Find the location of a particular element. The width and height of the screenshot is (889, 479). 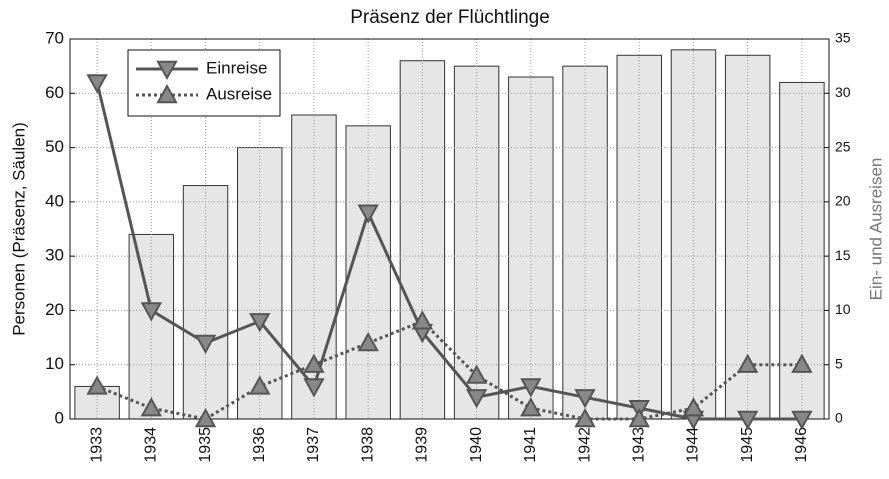

y-tick-label: 30 is located at coordinates (54, 255).